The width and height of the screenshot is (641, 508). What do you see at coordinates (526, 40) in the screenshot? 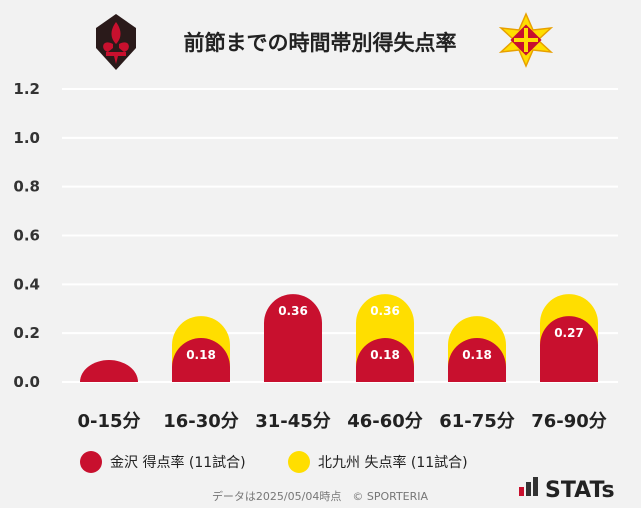
I see `away-team-emblem-icon` at bounding box center [526, 40].